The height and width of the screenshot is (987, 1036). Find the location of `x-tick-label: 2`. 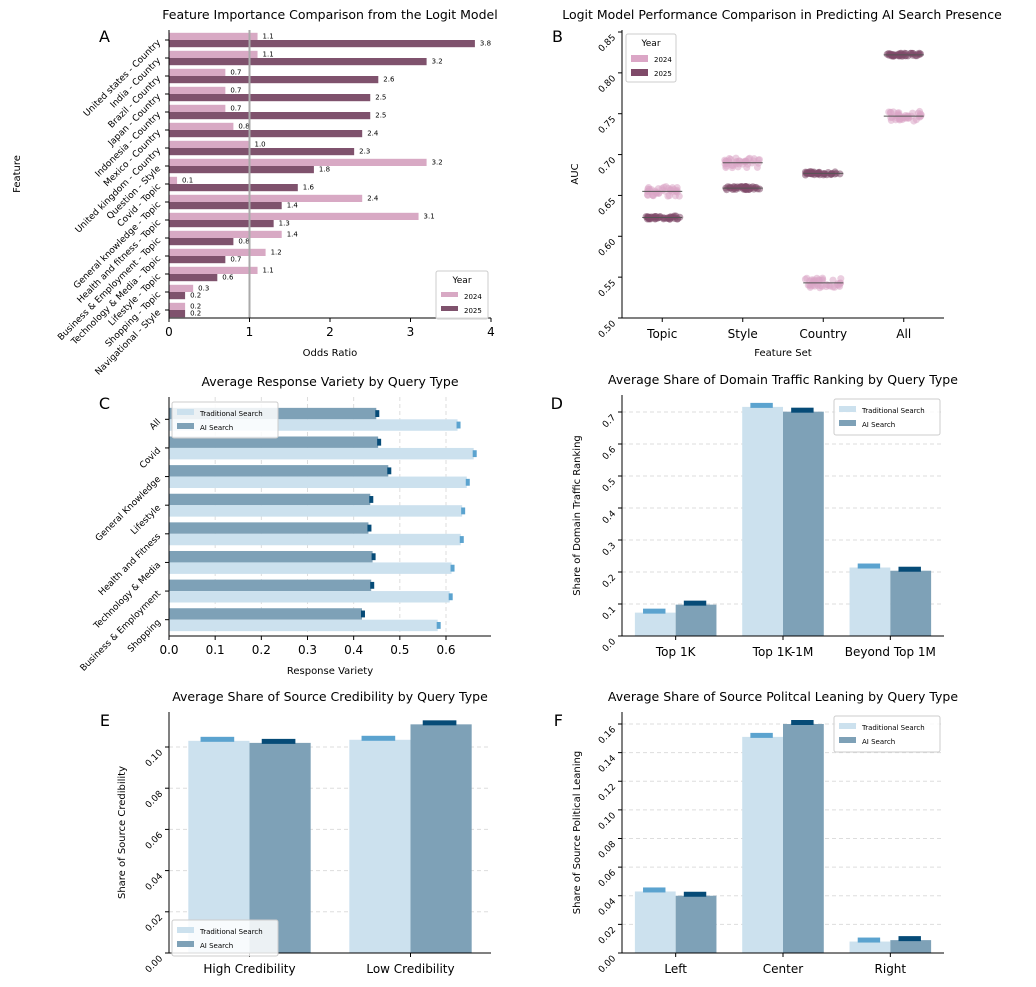

x-tick-label: 2 is located at coordinates (330, 332).